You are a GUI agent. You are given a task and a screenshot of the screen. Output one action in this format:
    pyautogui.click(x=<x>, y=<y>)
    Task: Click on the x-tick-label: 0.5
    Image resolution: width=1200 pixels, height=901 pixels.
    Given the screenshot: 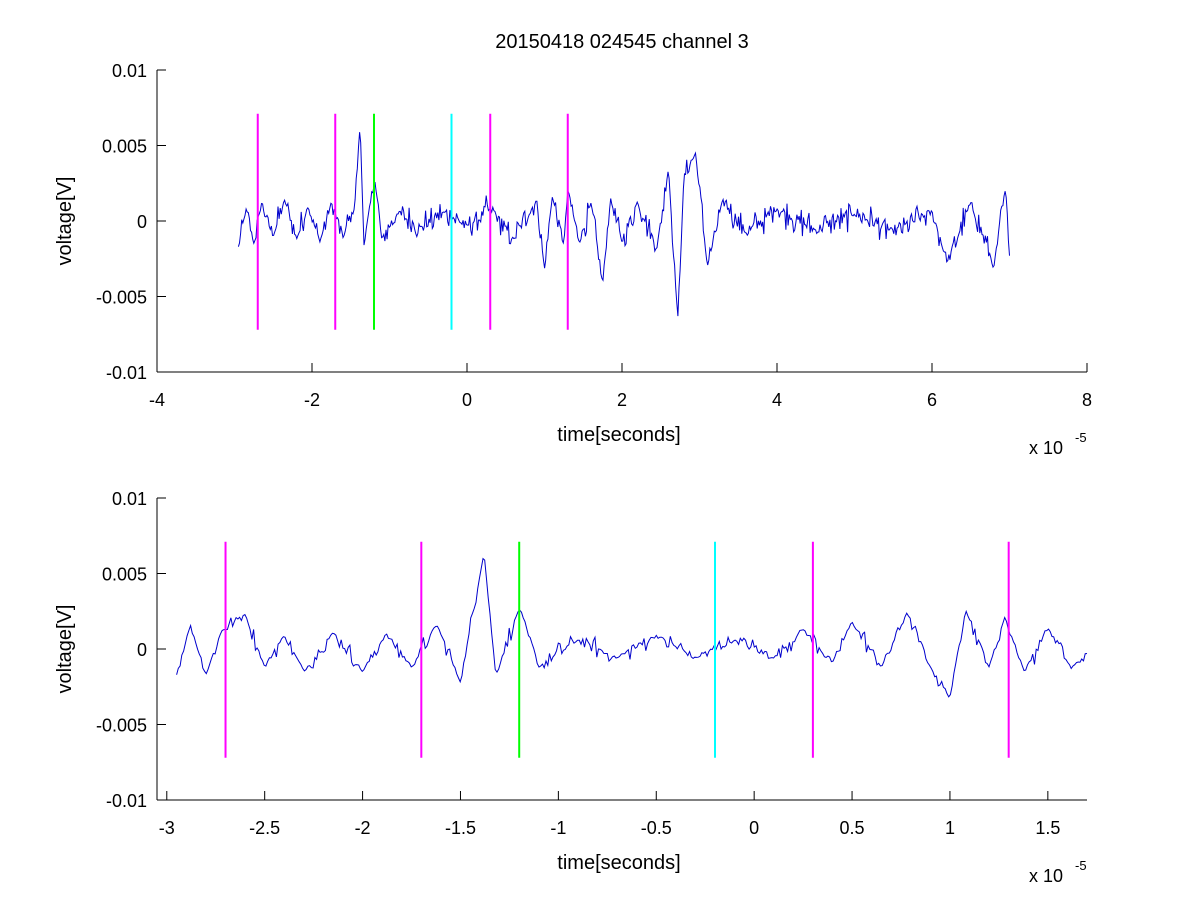 What is the action you would take?
    pyautogui.click(x=852, y=828)
    